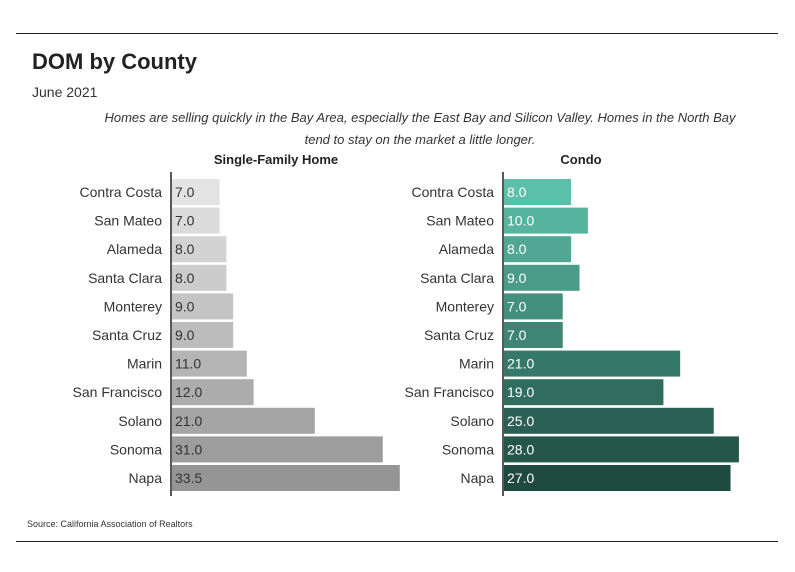  What do you see at coordinates (188, 392) in the screenshot?
I see `bar-value-label: 12.0` at bounding box center [188, 392].